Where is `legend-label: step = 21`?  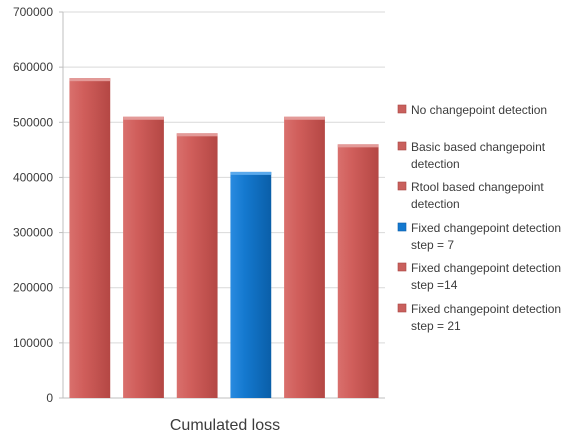
legend-label: step = 21 is located at coordinates (436, 326).